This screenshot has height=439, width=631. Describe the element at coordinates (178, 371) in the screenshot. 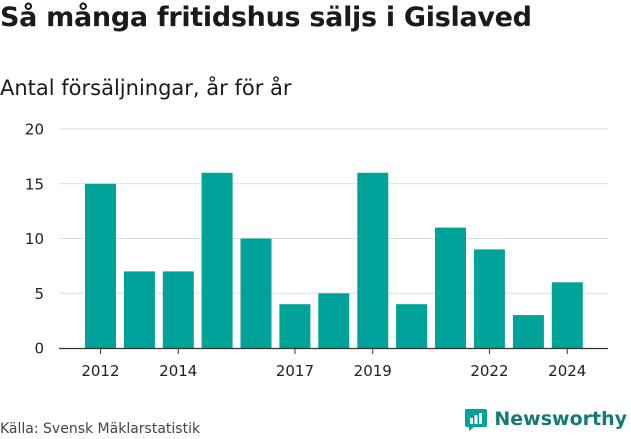

I see `x-tick-label: 2014` at that location.